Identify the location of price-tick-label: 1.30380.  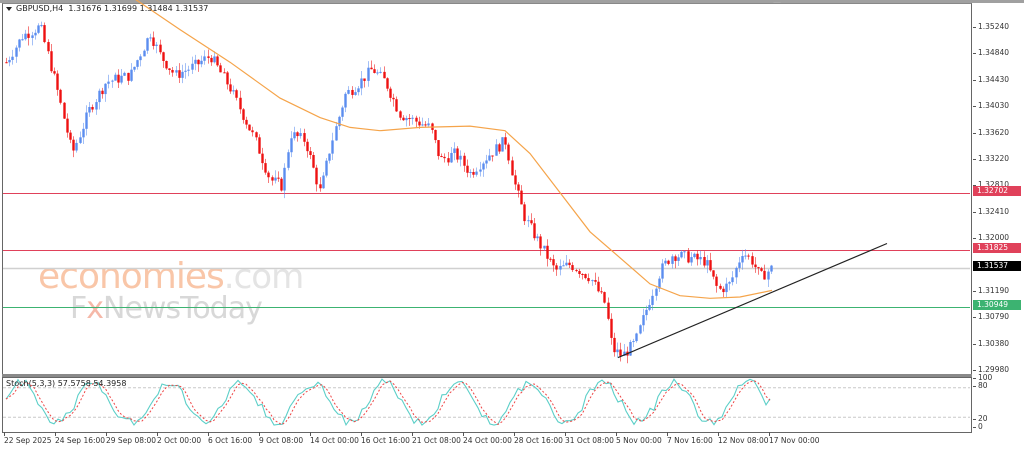
(991, 343).